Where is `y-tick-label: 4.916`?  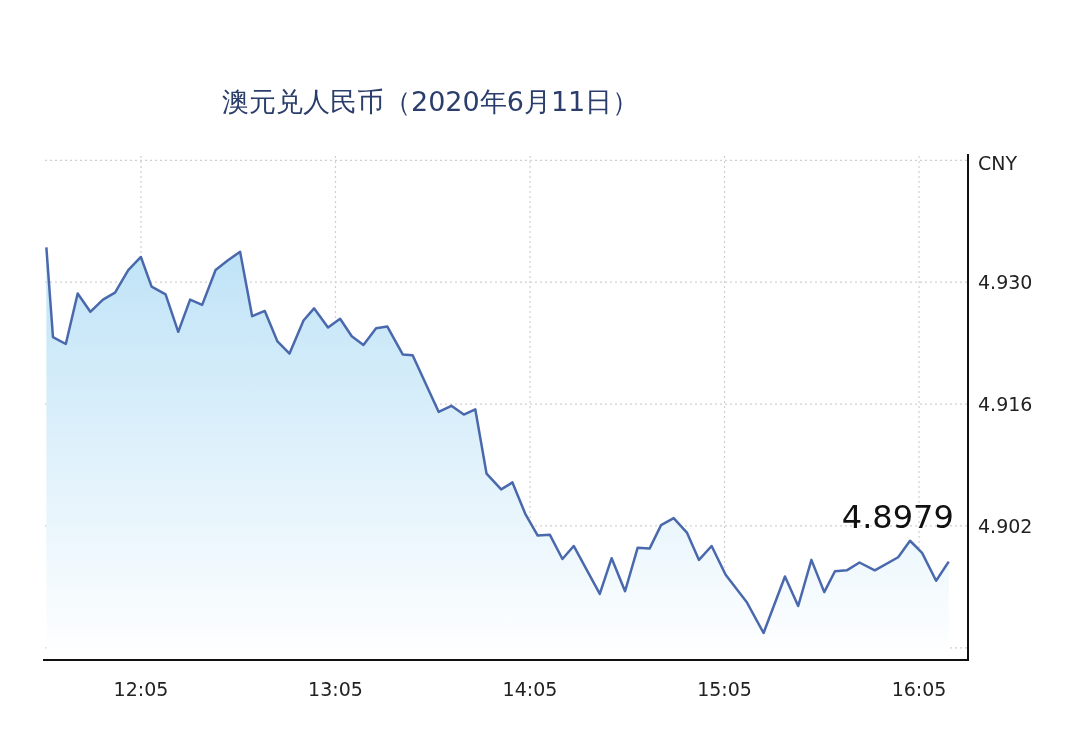 y-tick-label: 4.916 is located at coordinates (1005, 404).